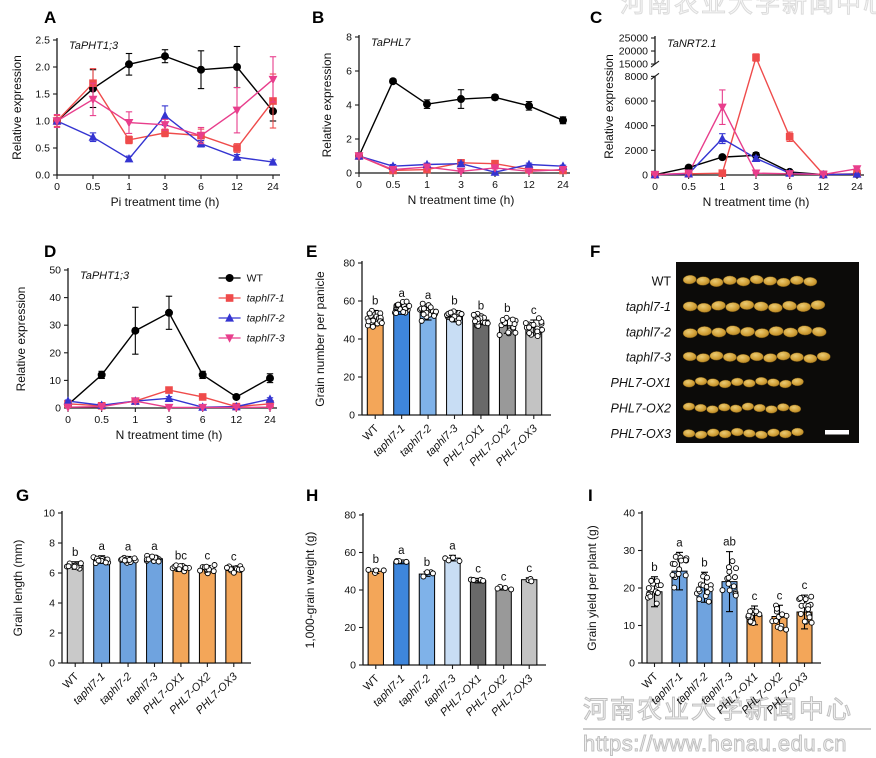 The image size is (876, 758). What do you see at coordinates (747, 9) in the screenshot?
I see `watermark-top-text: 河南农业大学新闻中心` at bounding box center [747, 9].